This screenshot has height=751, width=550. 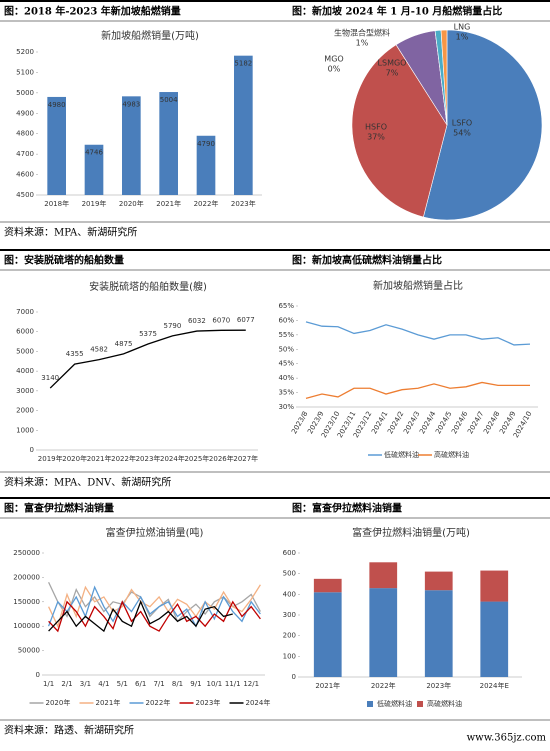 I want to click on x-tick-label: 2027年, so click(x=245, y=458).